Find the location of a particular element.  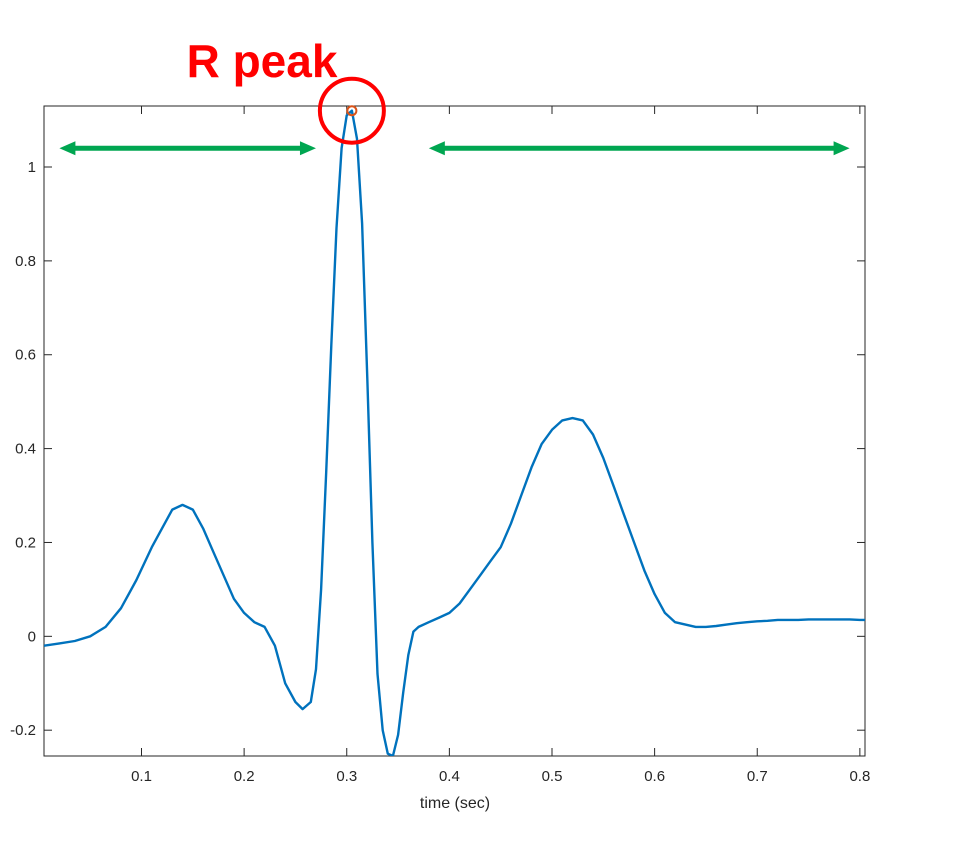

x-tick-label: 0.8 is located at coordinates (859, 776).